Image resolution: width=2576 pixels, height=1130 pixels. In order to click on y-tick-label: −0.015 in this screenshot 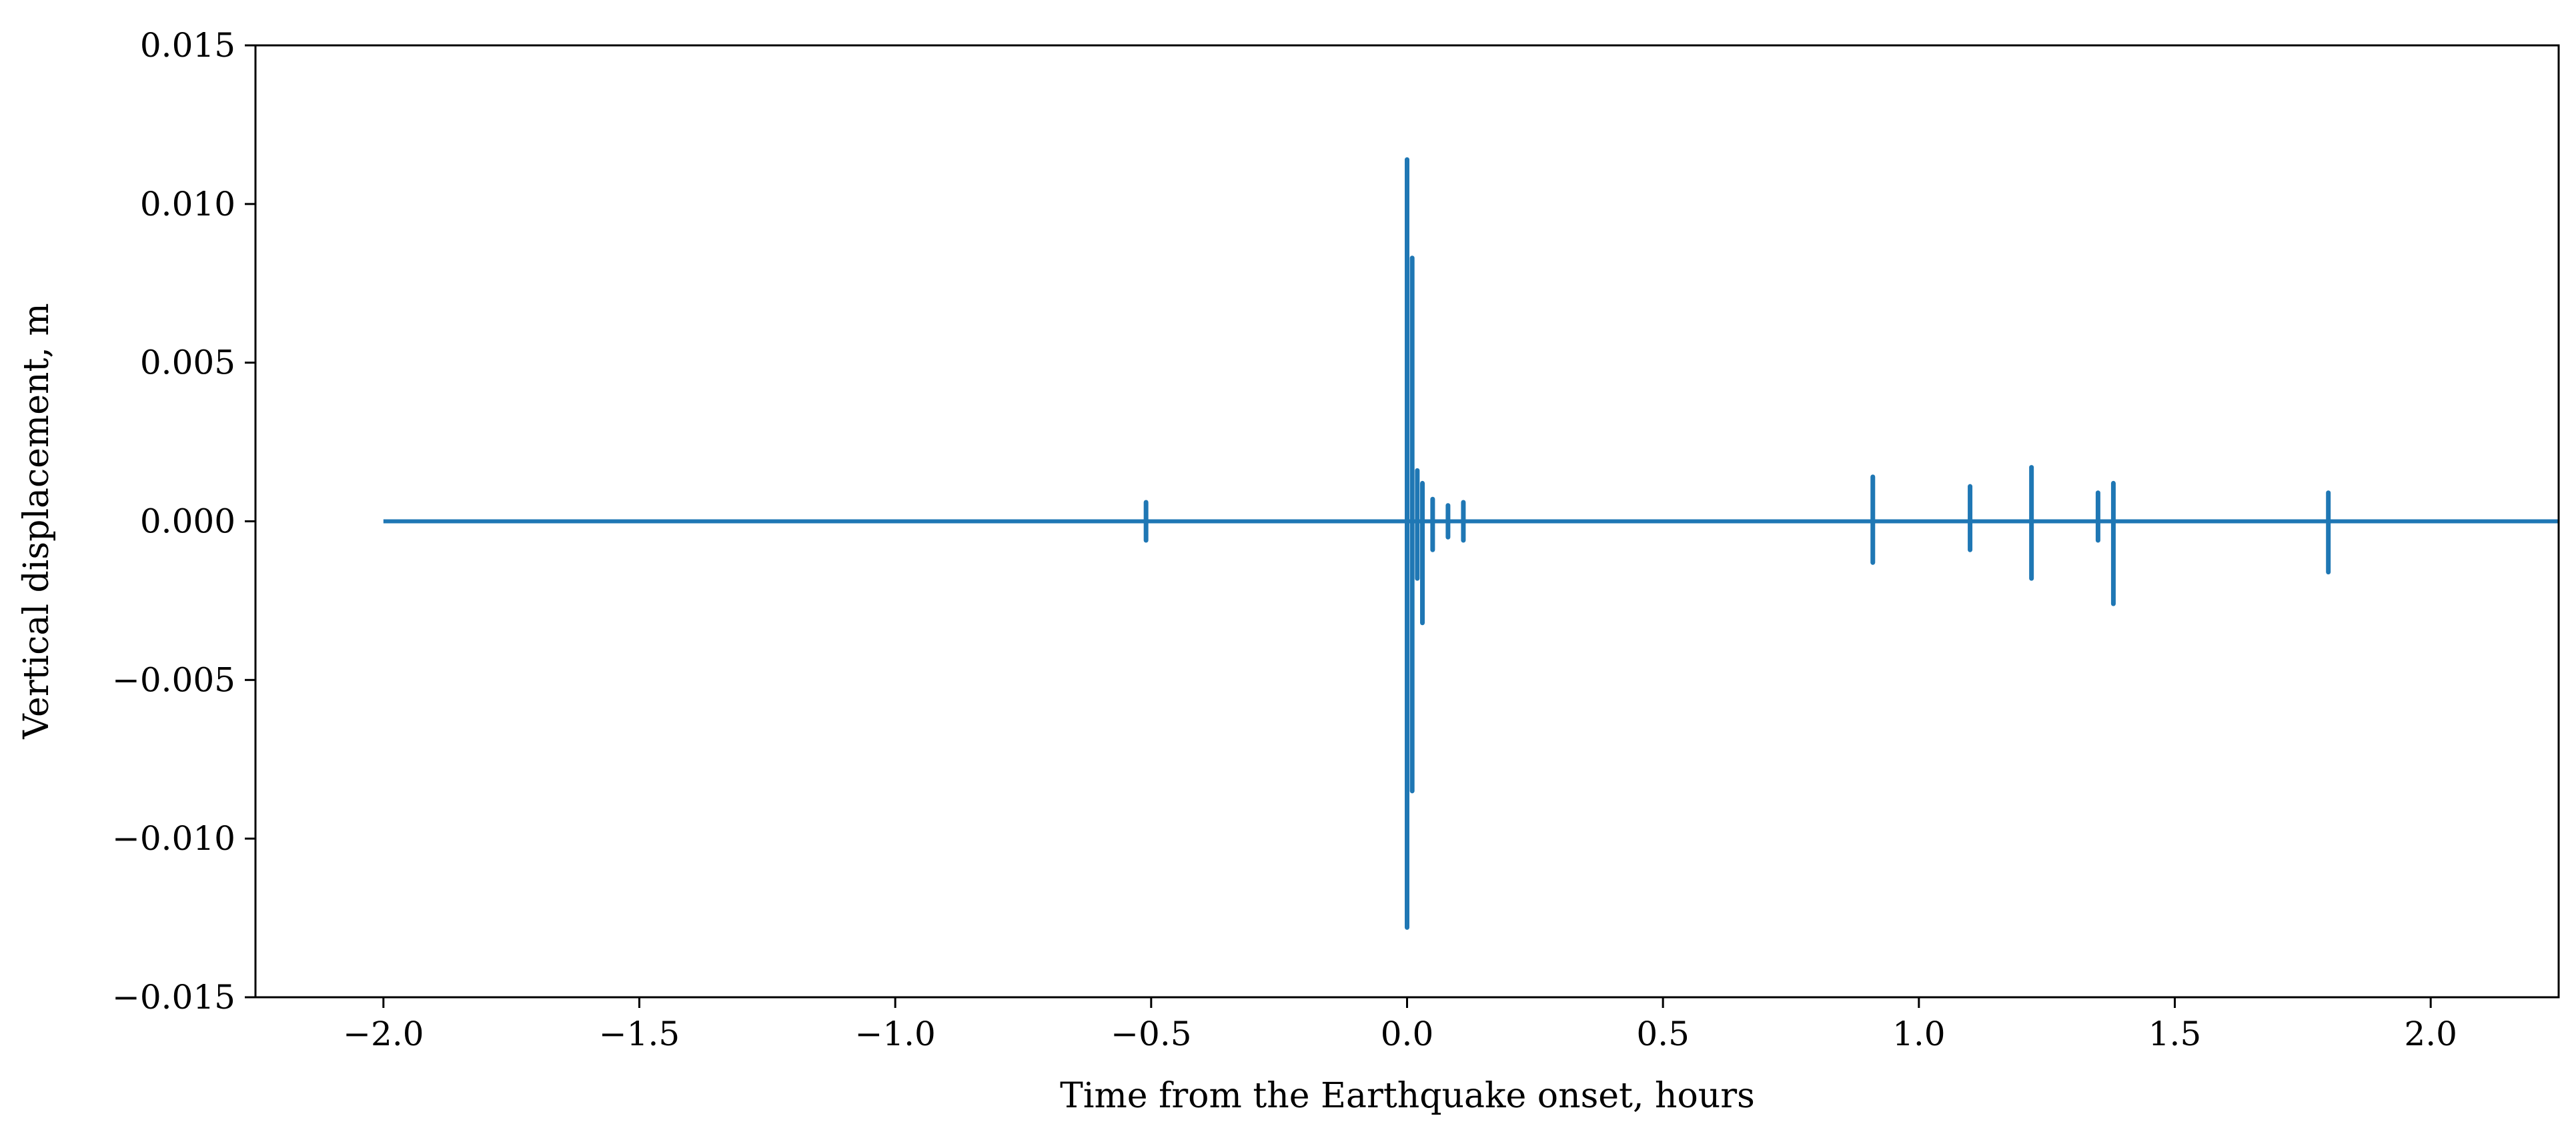, I will do `click(173, 997)`.